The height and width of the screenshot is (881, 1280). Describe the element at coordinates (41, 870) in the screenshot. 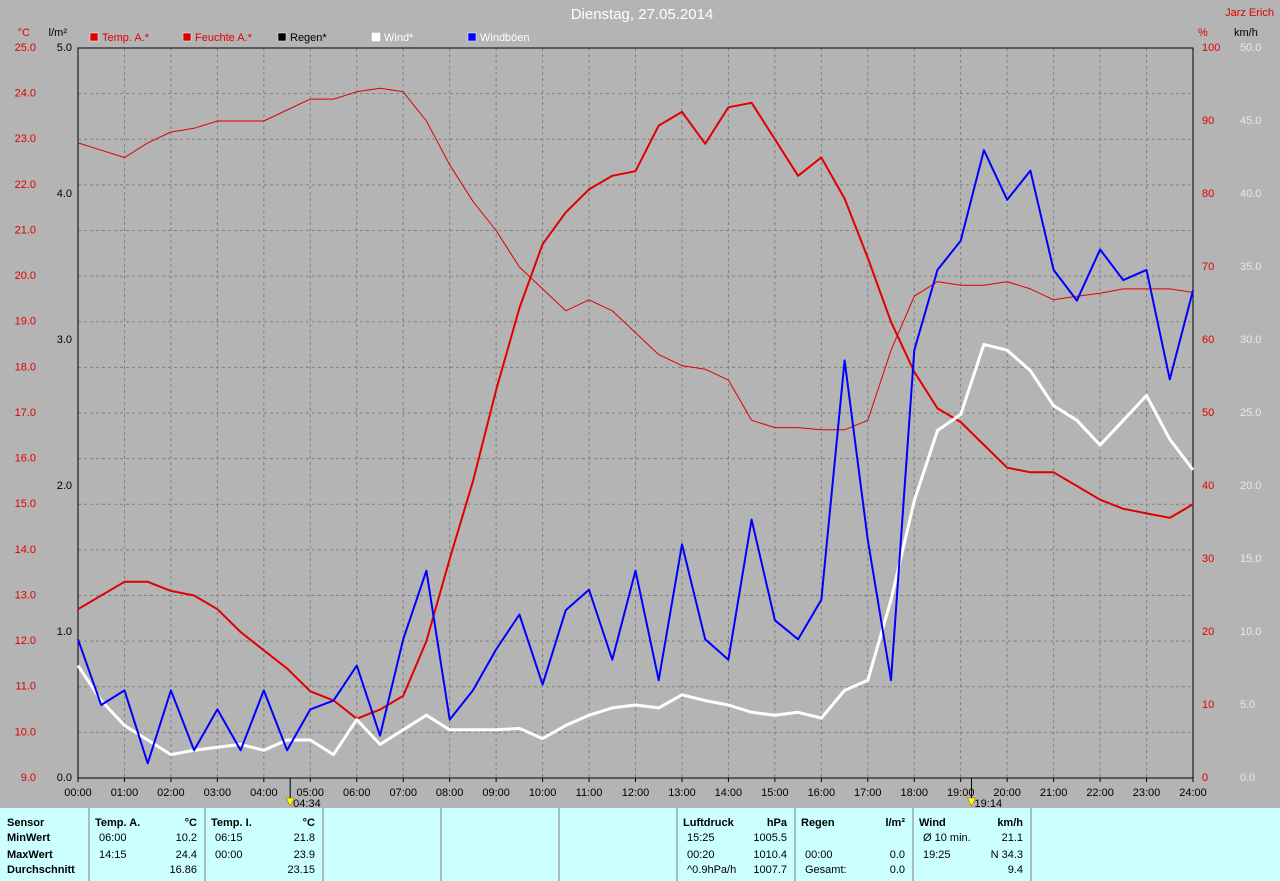

I see `table-row-label: Durchschnitt` at that location.